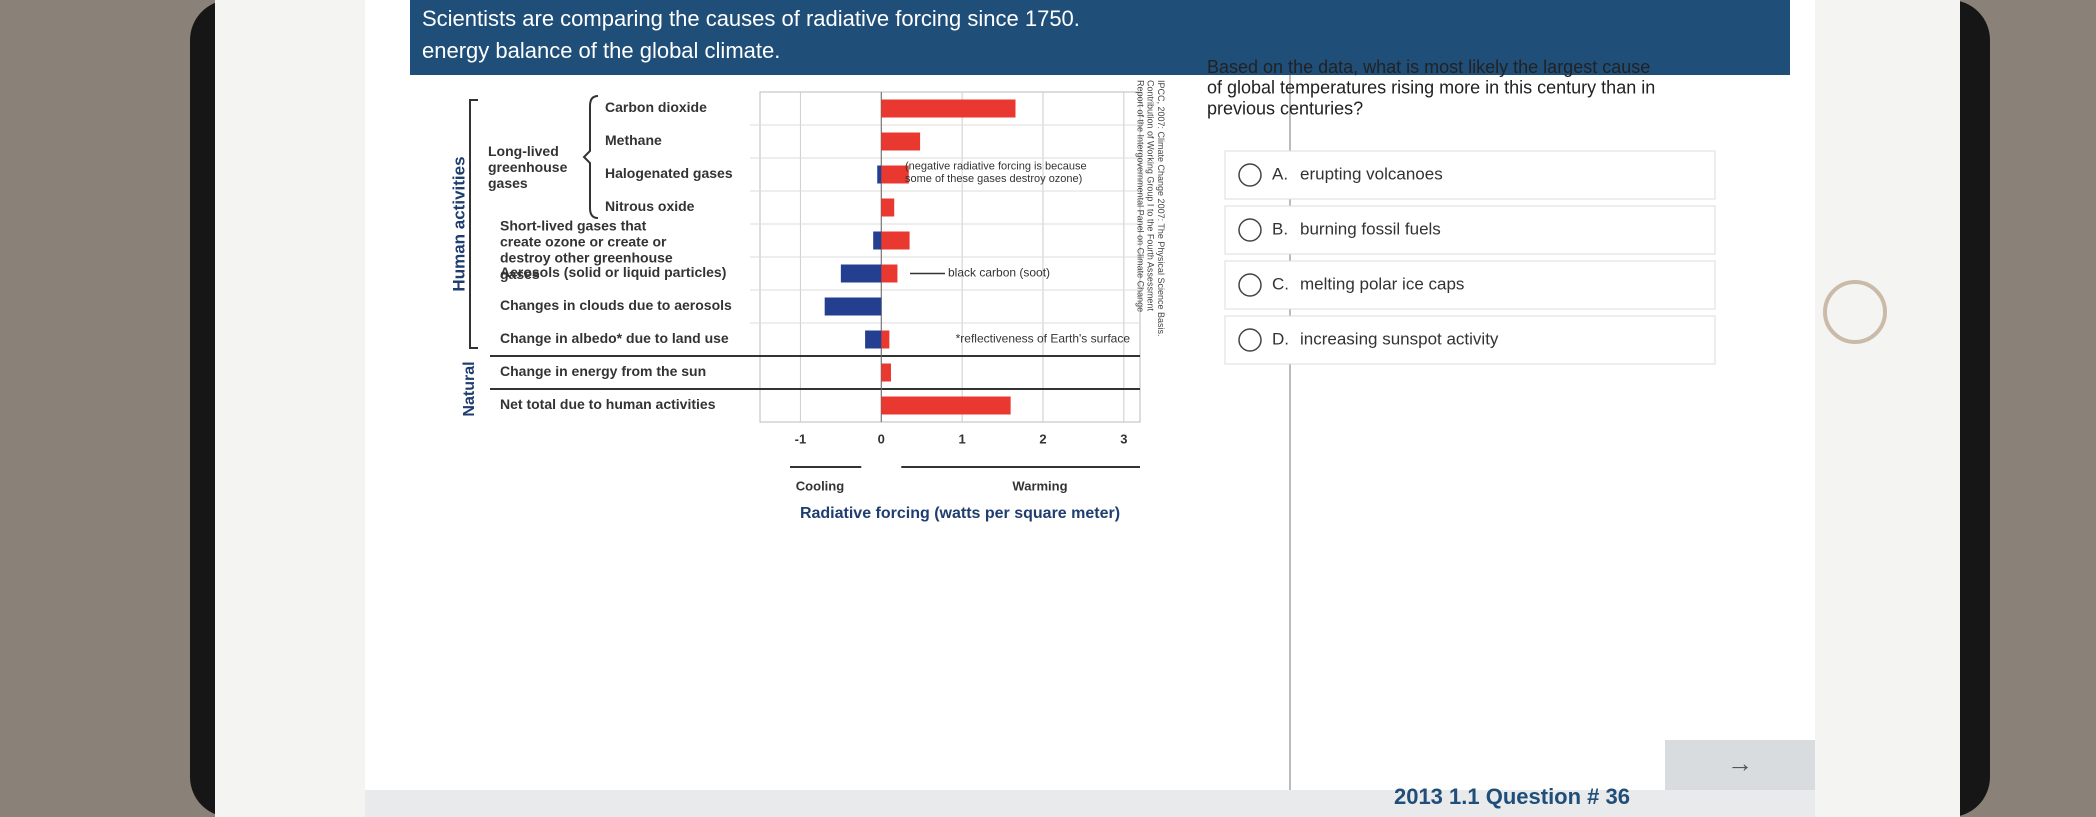 The image size is (2096, 817). What do you see at coordinates (469, 388) in the screenshot?
I see `group-label: Natural` at bounding box center [469, 388].